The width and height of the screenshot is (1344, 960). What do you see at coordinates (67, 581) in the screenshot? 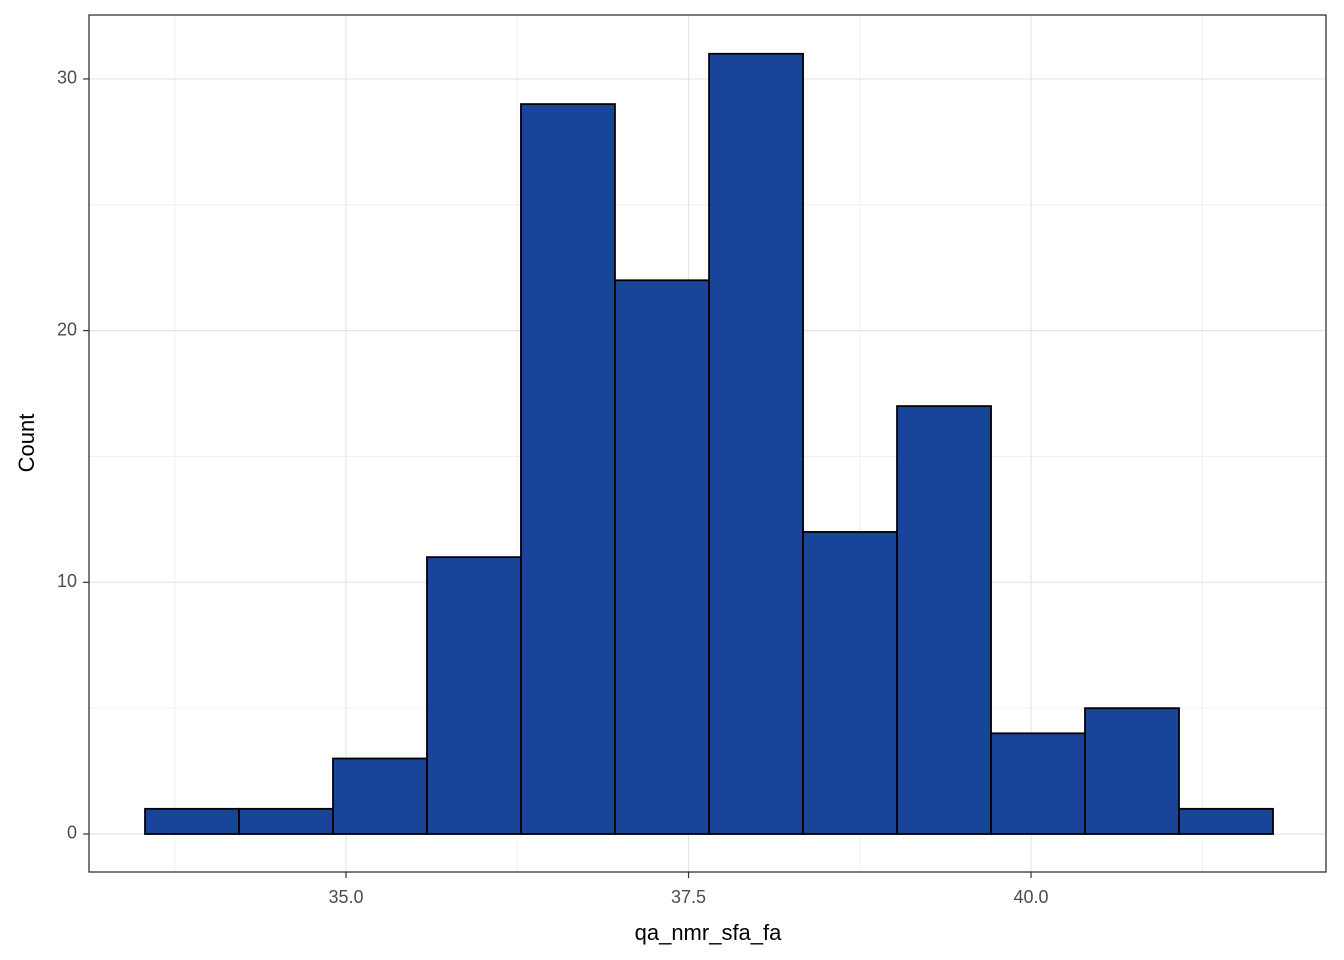
I see `y-tick-label: 10` at bounding box center [67, 581].